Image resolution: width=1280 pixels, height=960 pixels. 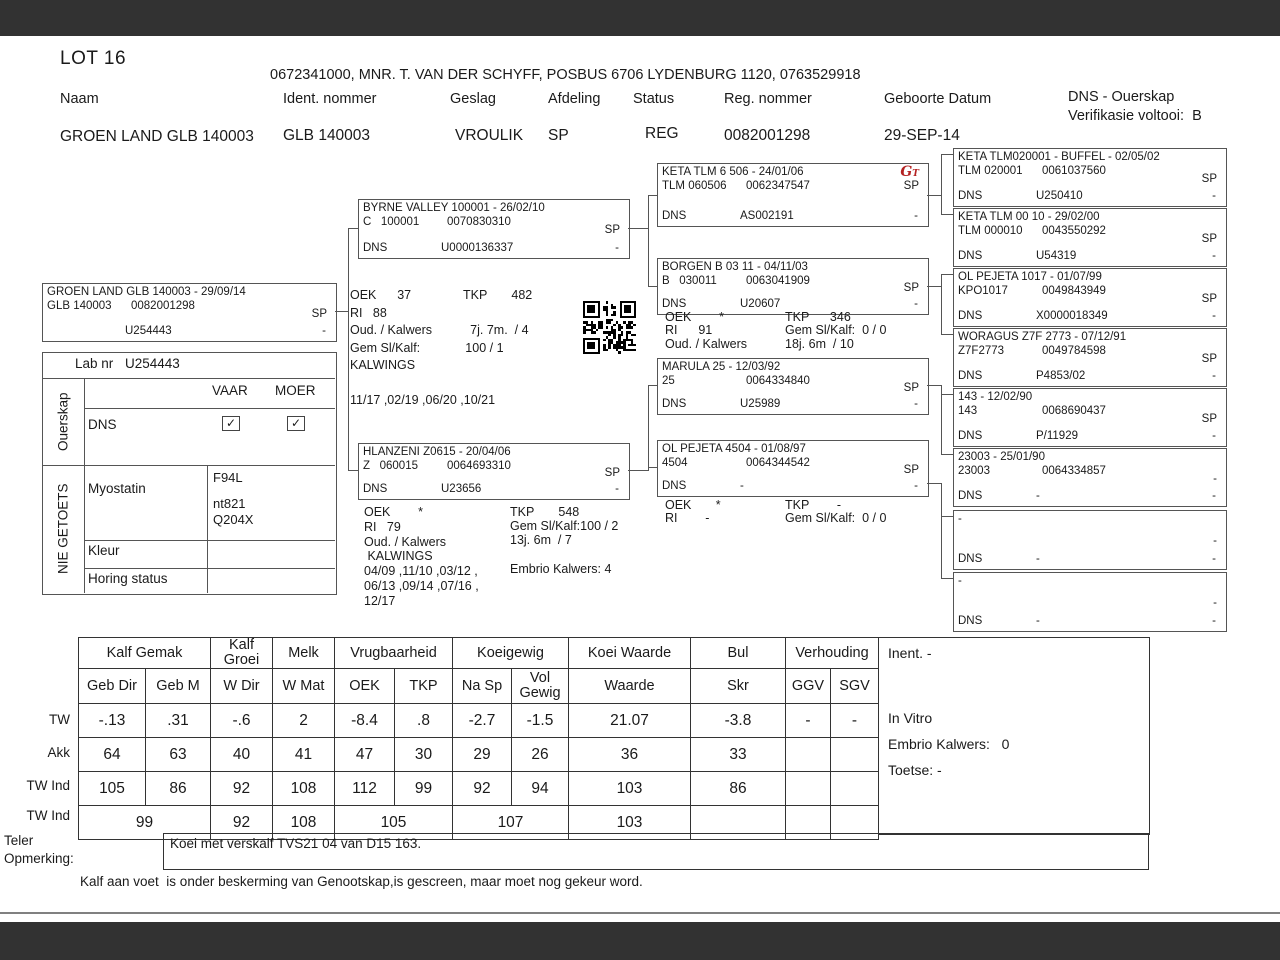 I want to click on table-row: 64 63 40 41 47 30 29 26 36 33, so click(x=478, y=754).